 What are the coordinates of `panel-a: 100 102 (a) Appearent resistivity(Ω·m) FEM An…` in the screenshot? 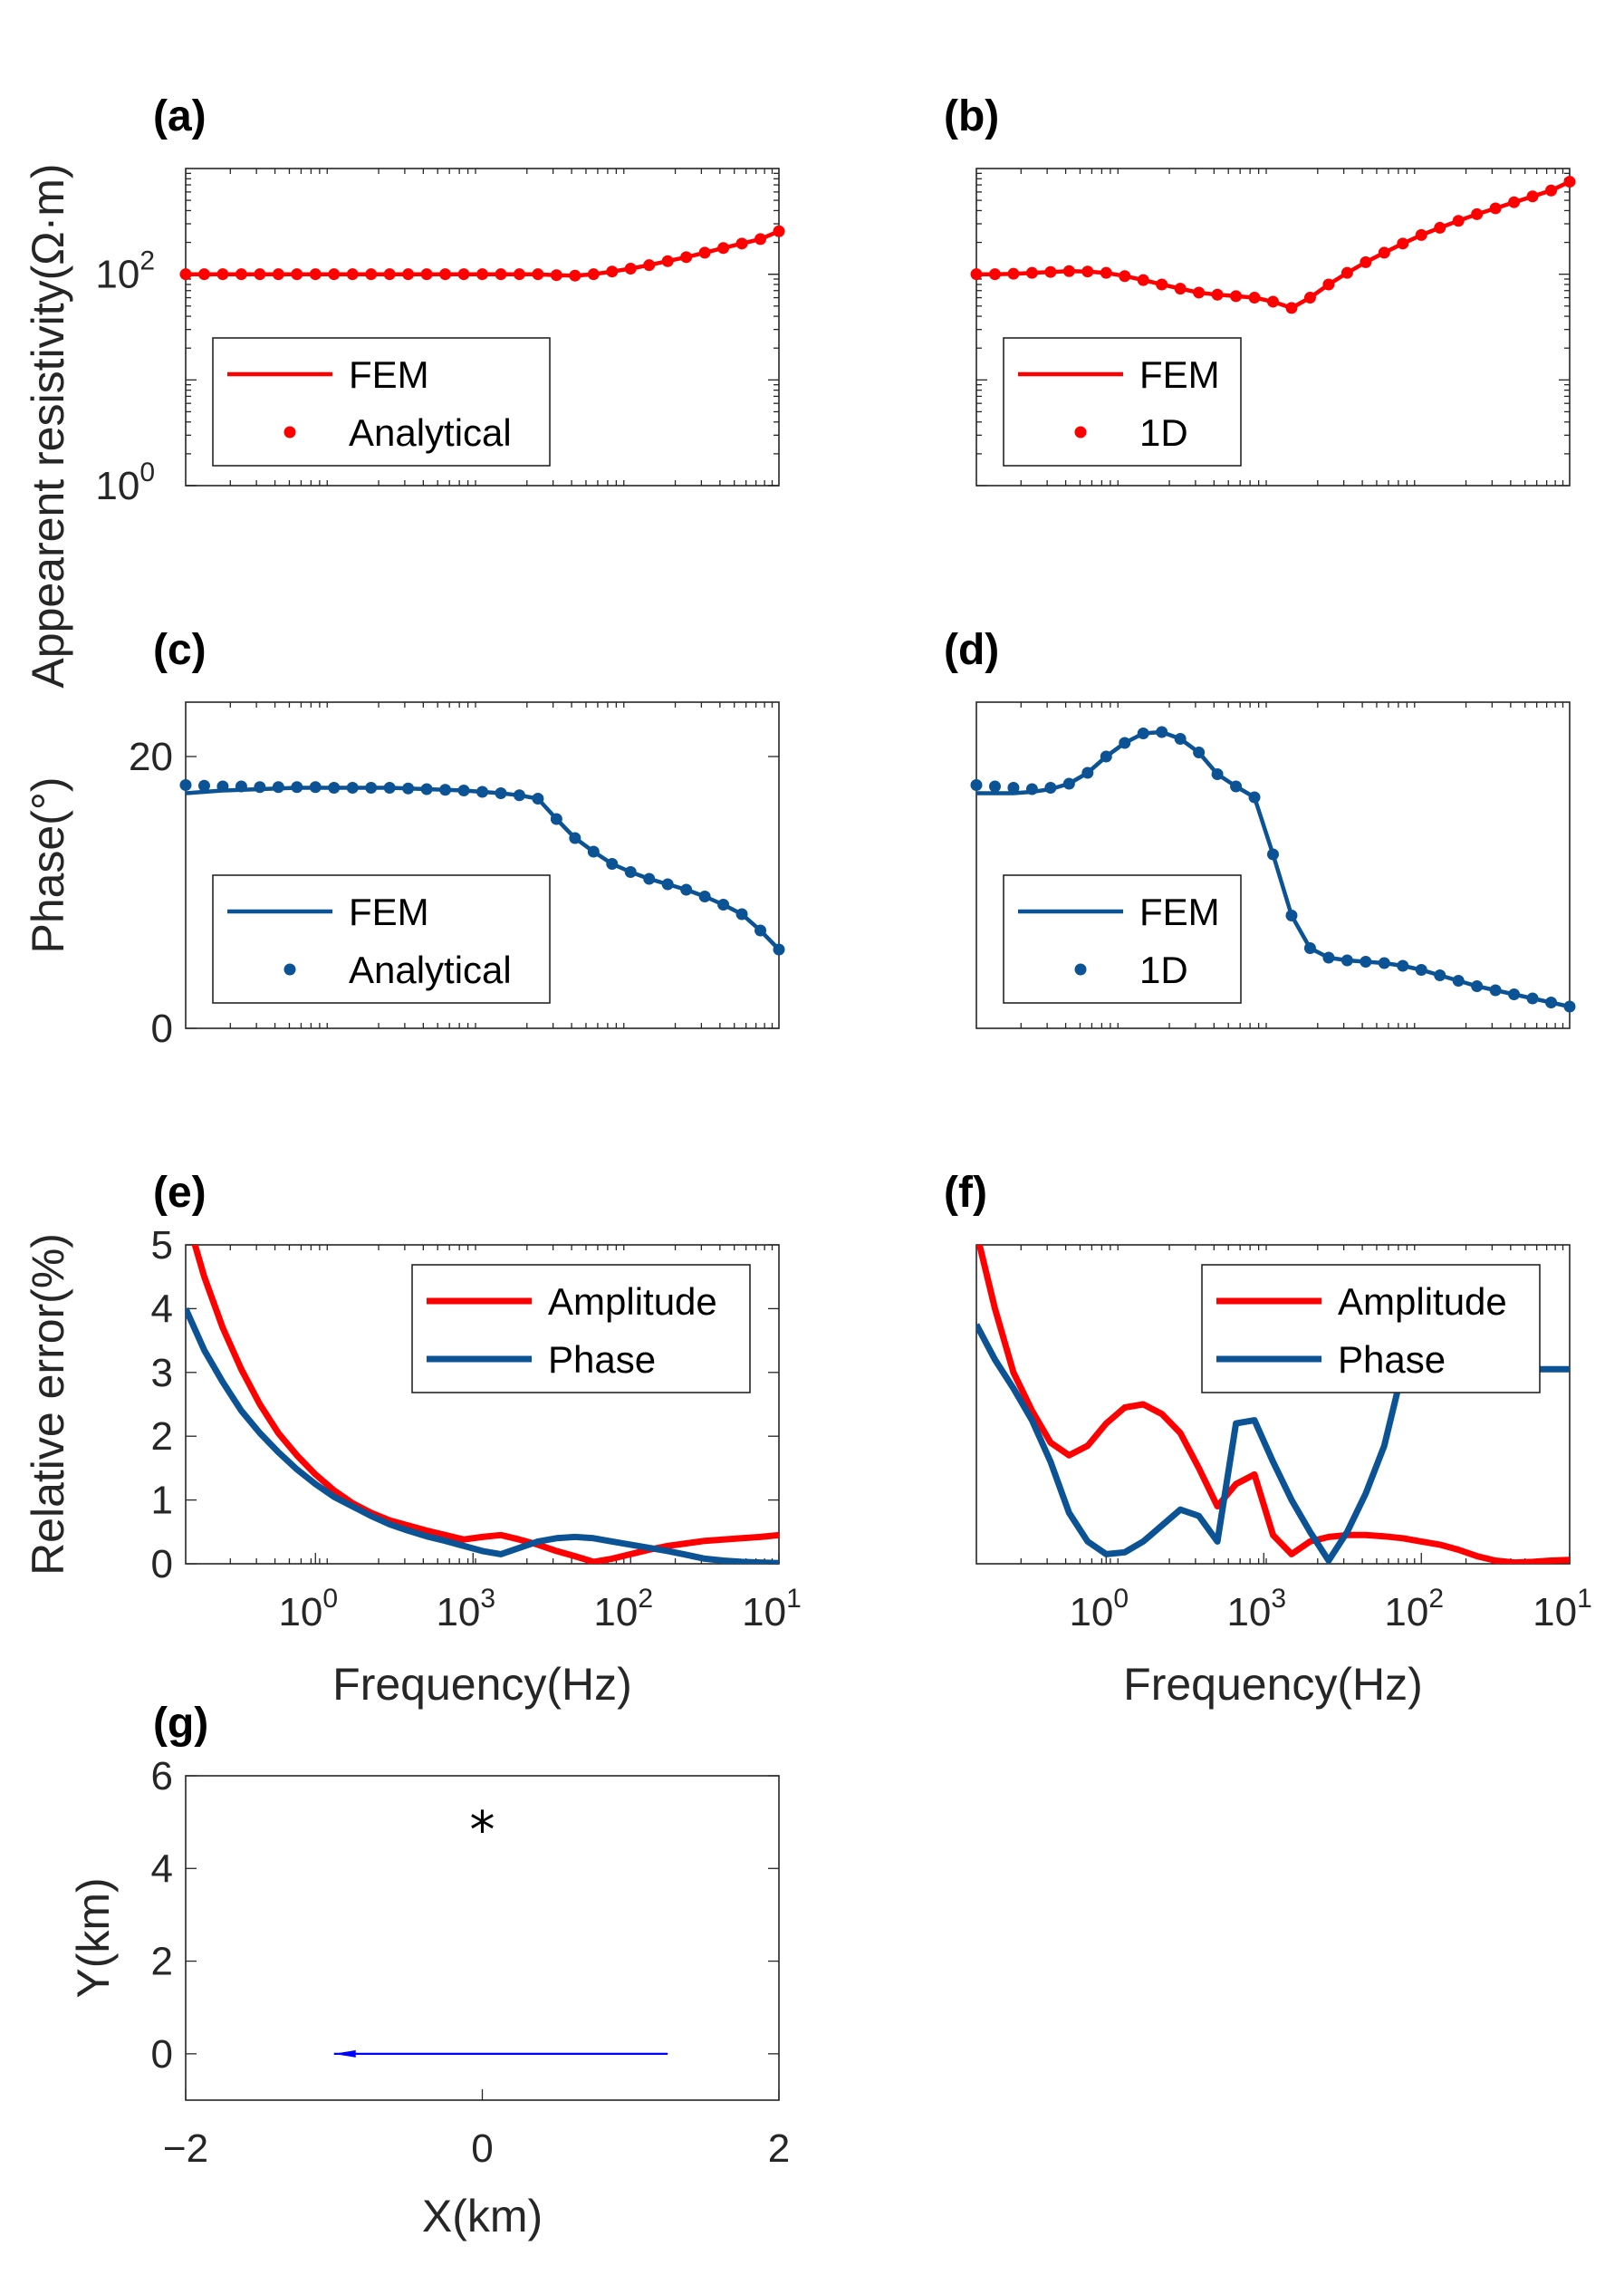 It's located at (404, 390).